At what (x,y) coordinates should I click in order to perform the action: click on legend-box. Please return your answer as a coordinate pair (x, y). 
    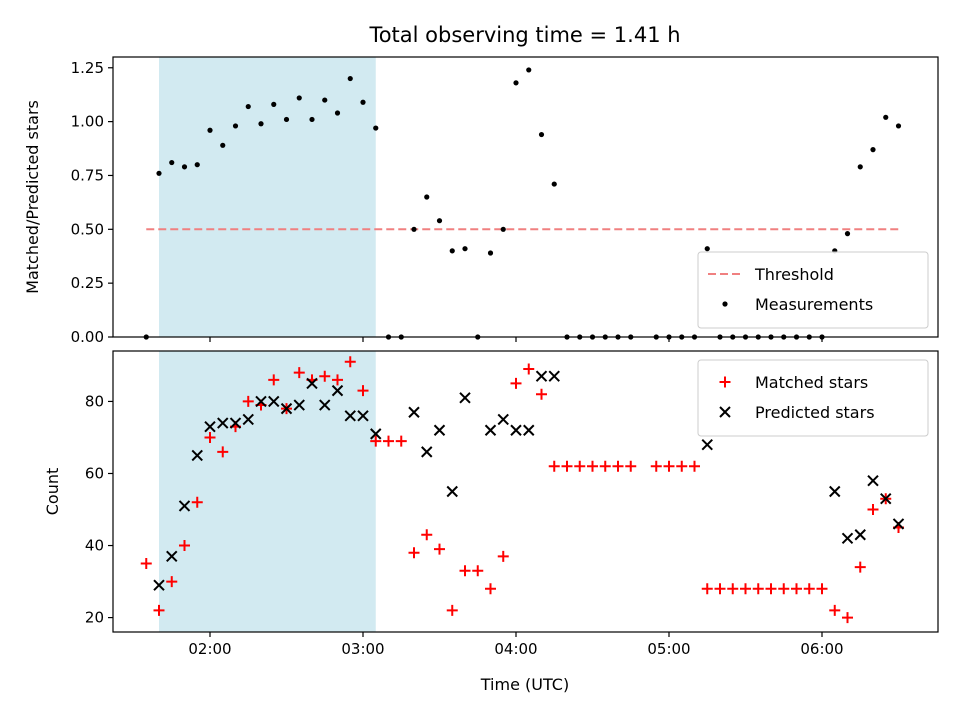
    Looking at the image, I should click on (813, 398).